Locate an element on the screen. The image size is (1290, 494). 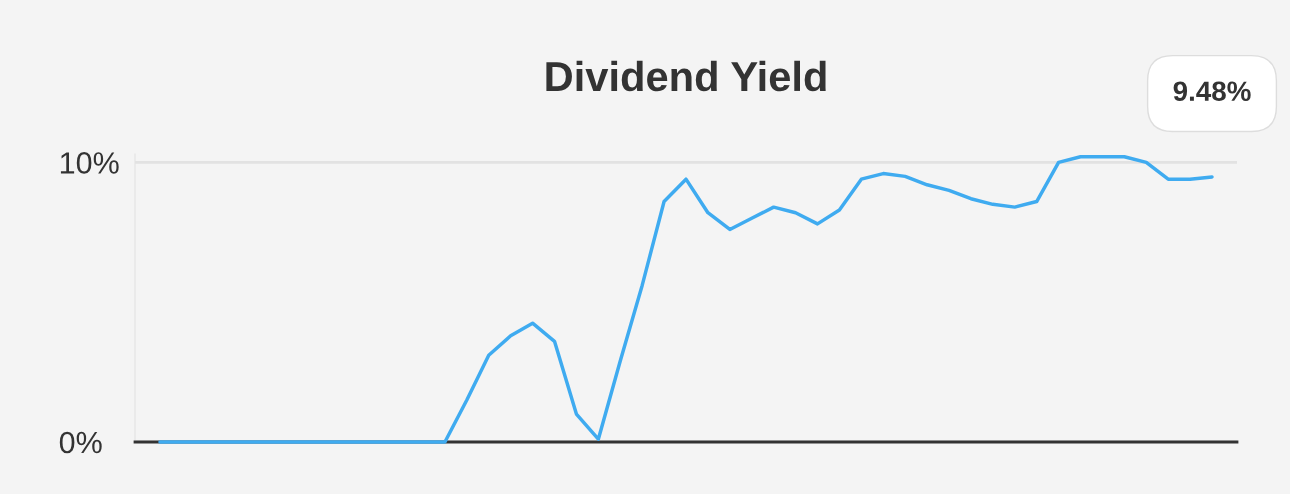
chart-title: Dividend Yield is located at coordinates (686, 76).